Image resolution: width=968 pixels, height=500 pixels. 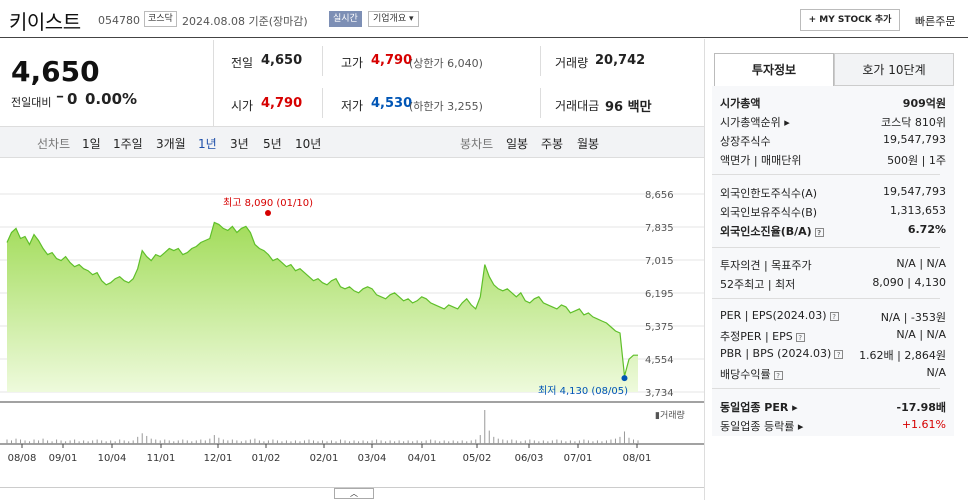 I want to click on lower-limit: (하한가 3,255), so click(x=446, y=106).